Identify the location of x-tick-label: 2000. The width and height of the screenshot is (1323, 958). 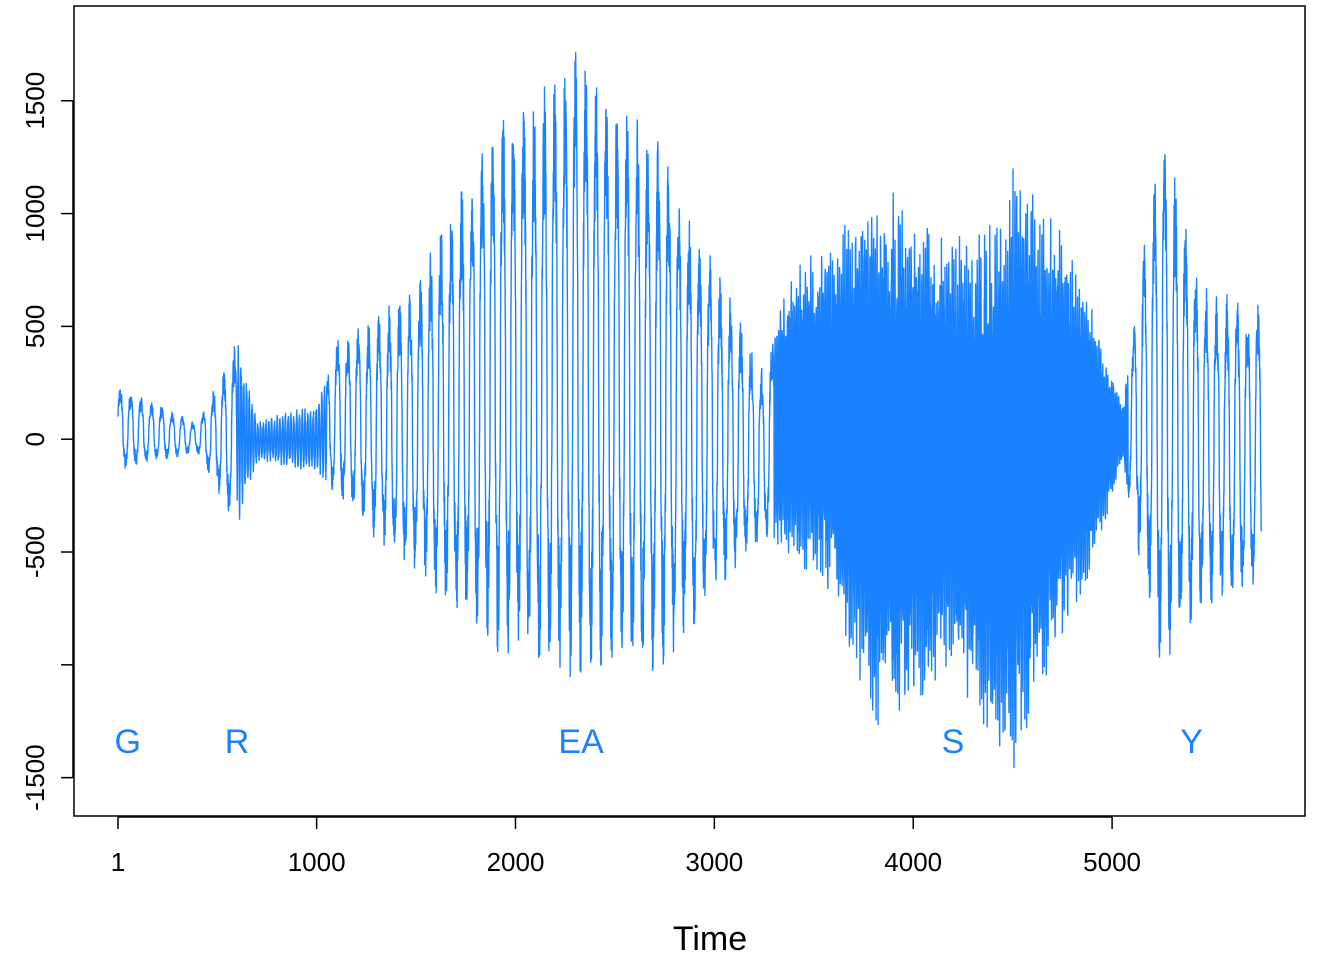
(516, 862).